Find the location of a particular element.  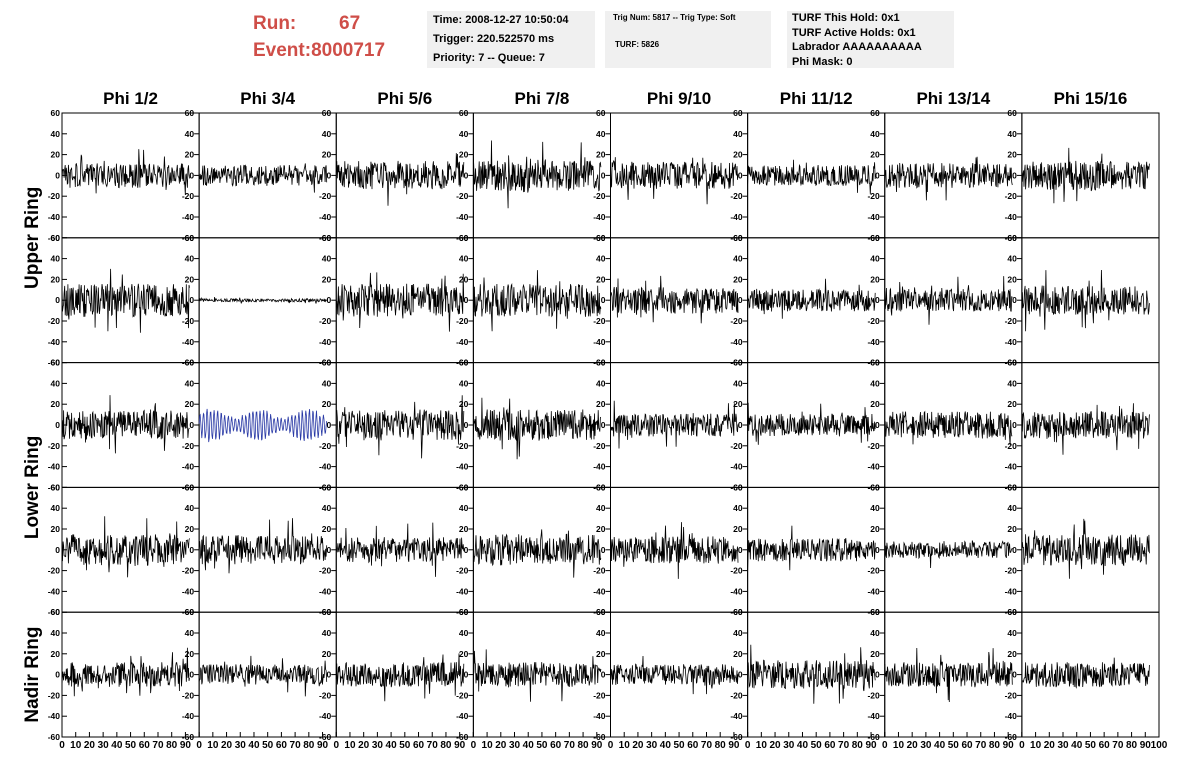

ytick-label-r3c4-0: 60 is located at coordinates (601, 487).